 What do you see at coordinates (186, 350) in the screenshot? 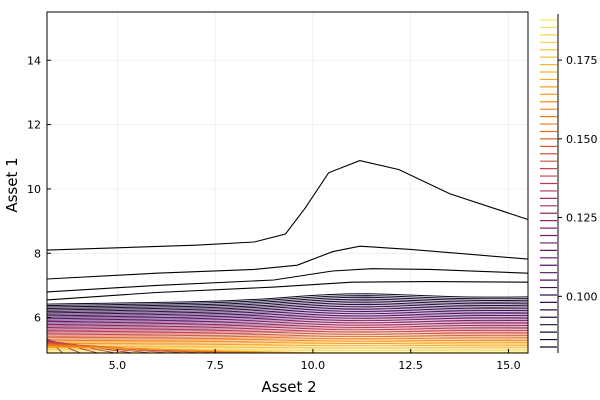
I see `contour-fan-line` at bounding box center [186, 350].